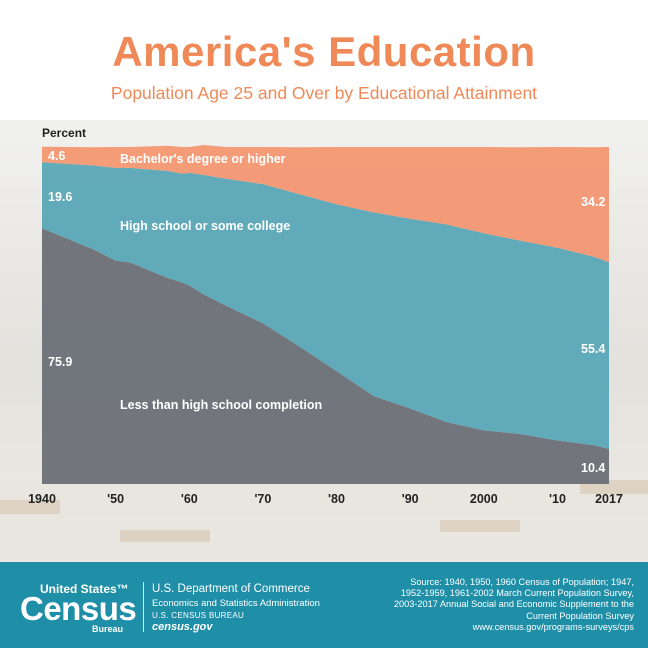  Describe the element at coordinates (484, 499) in the screenshot. I see `x-tick-label: 2000` at that location.